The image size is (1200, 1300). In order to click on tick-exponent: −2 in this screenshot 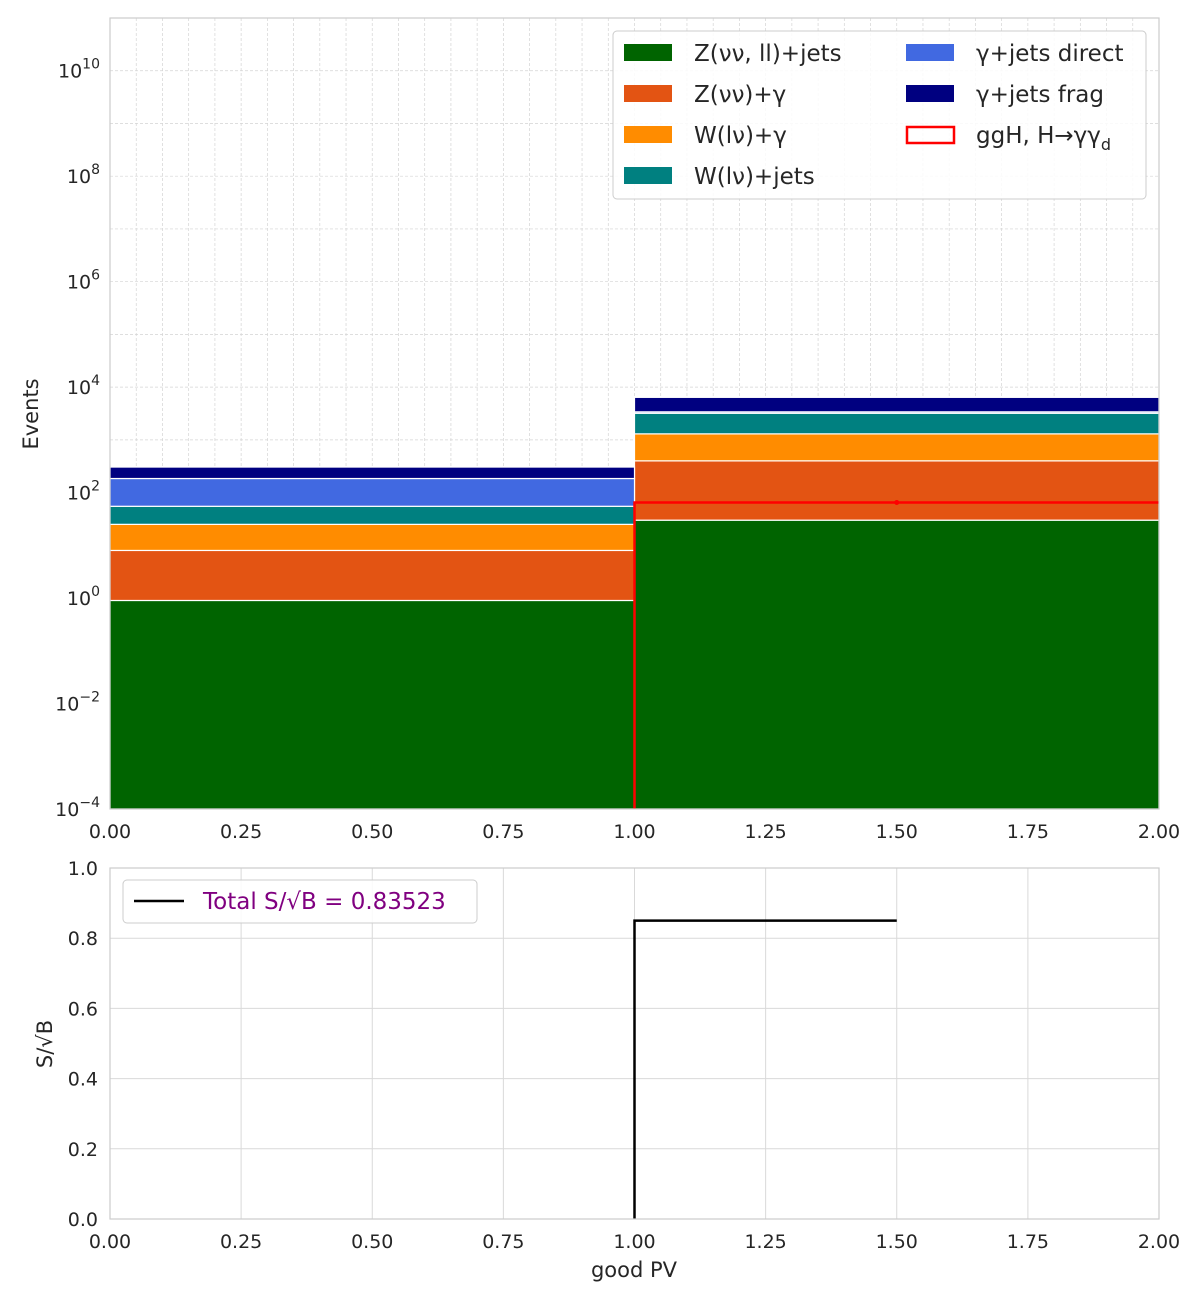, I will do `click(89, 698)`.